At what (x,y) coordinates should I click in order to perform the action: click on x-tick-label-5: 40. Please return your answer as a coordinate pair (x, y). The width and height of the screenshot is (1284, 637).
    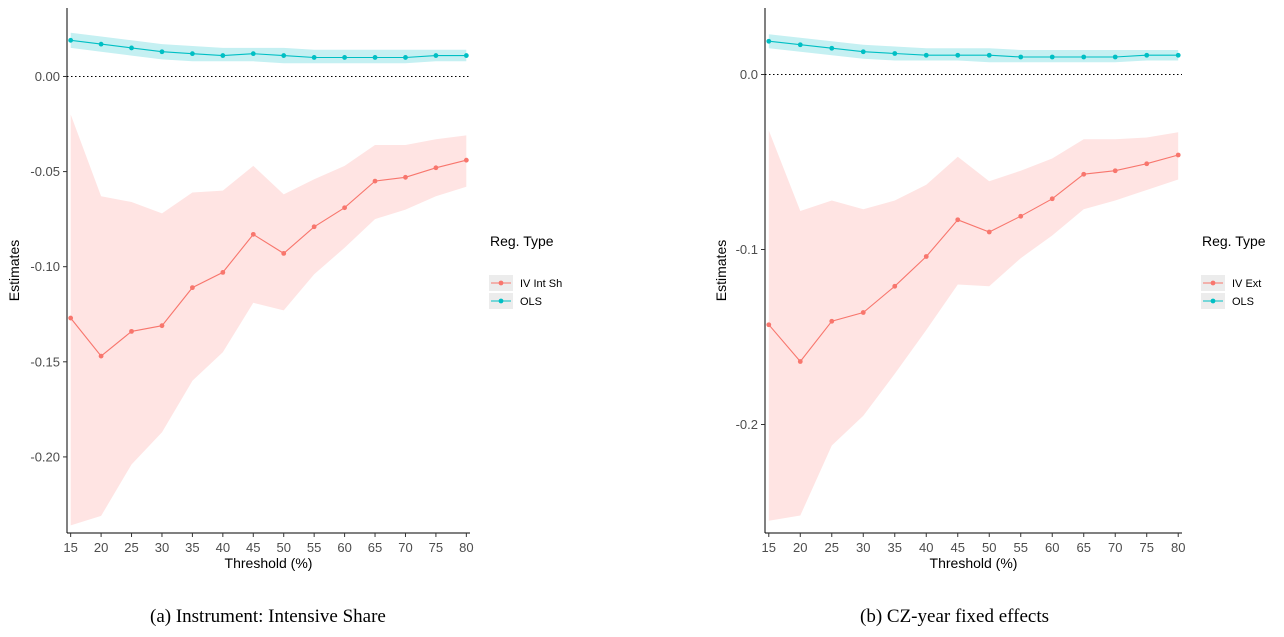
    Looking at the image, I should click on (926, 547).